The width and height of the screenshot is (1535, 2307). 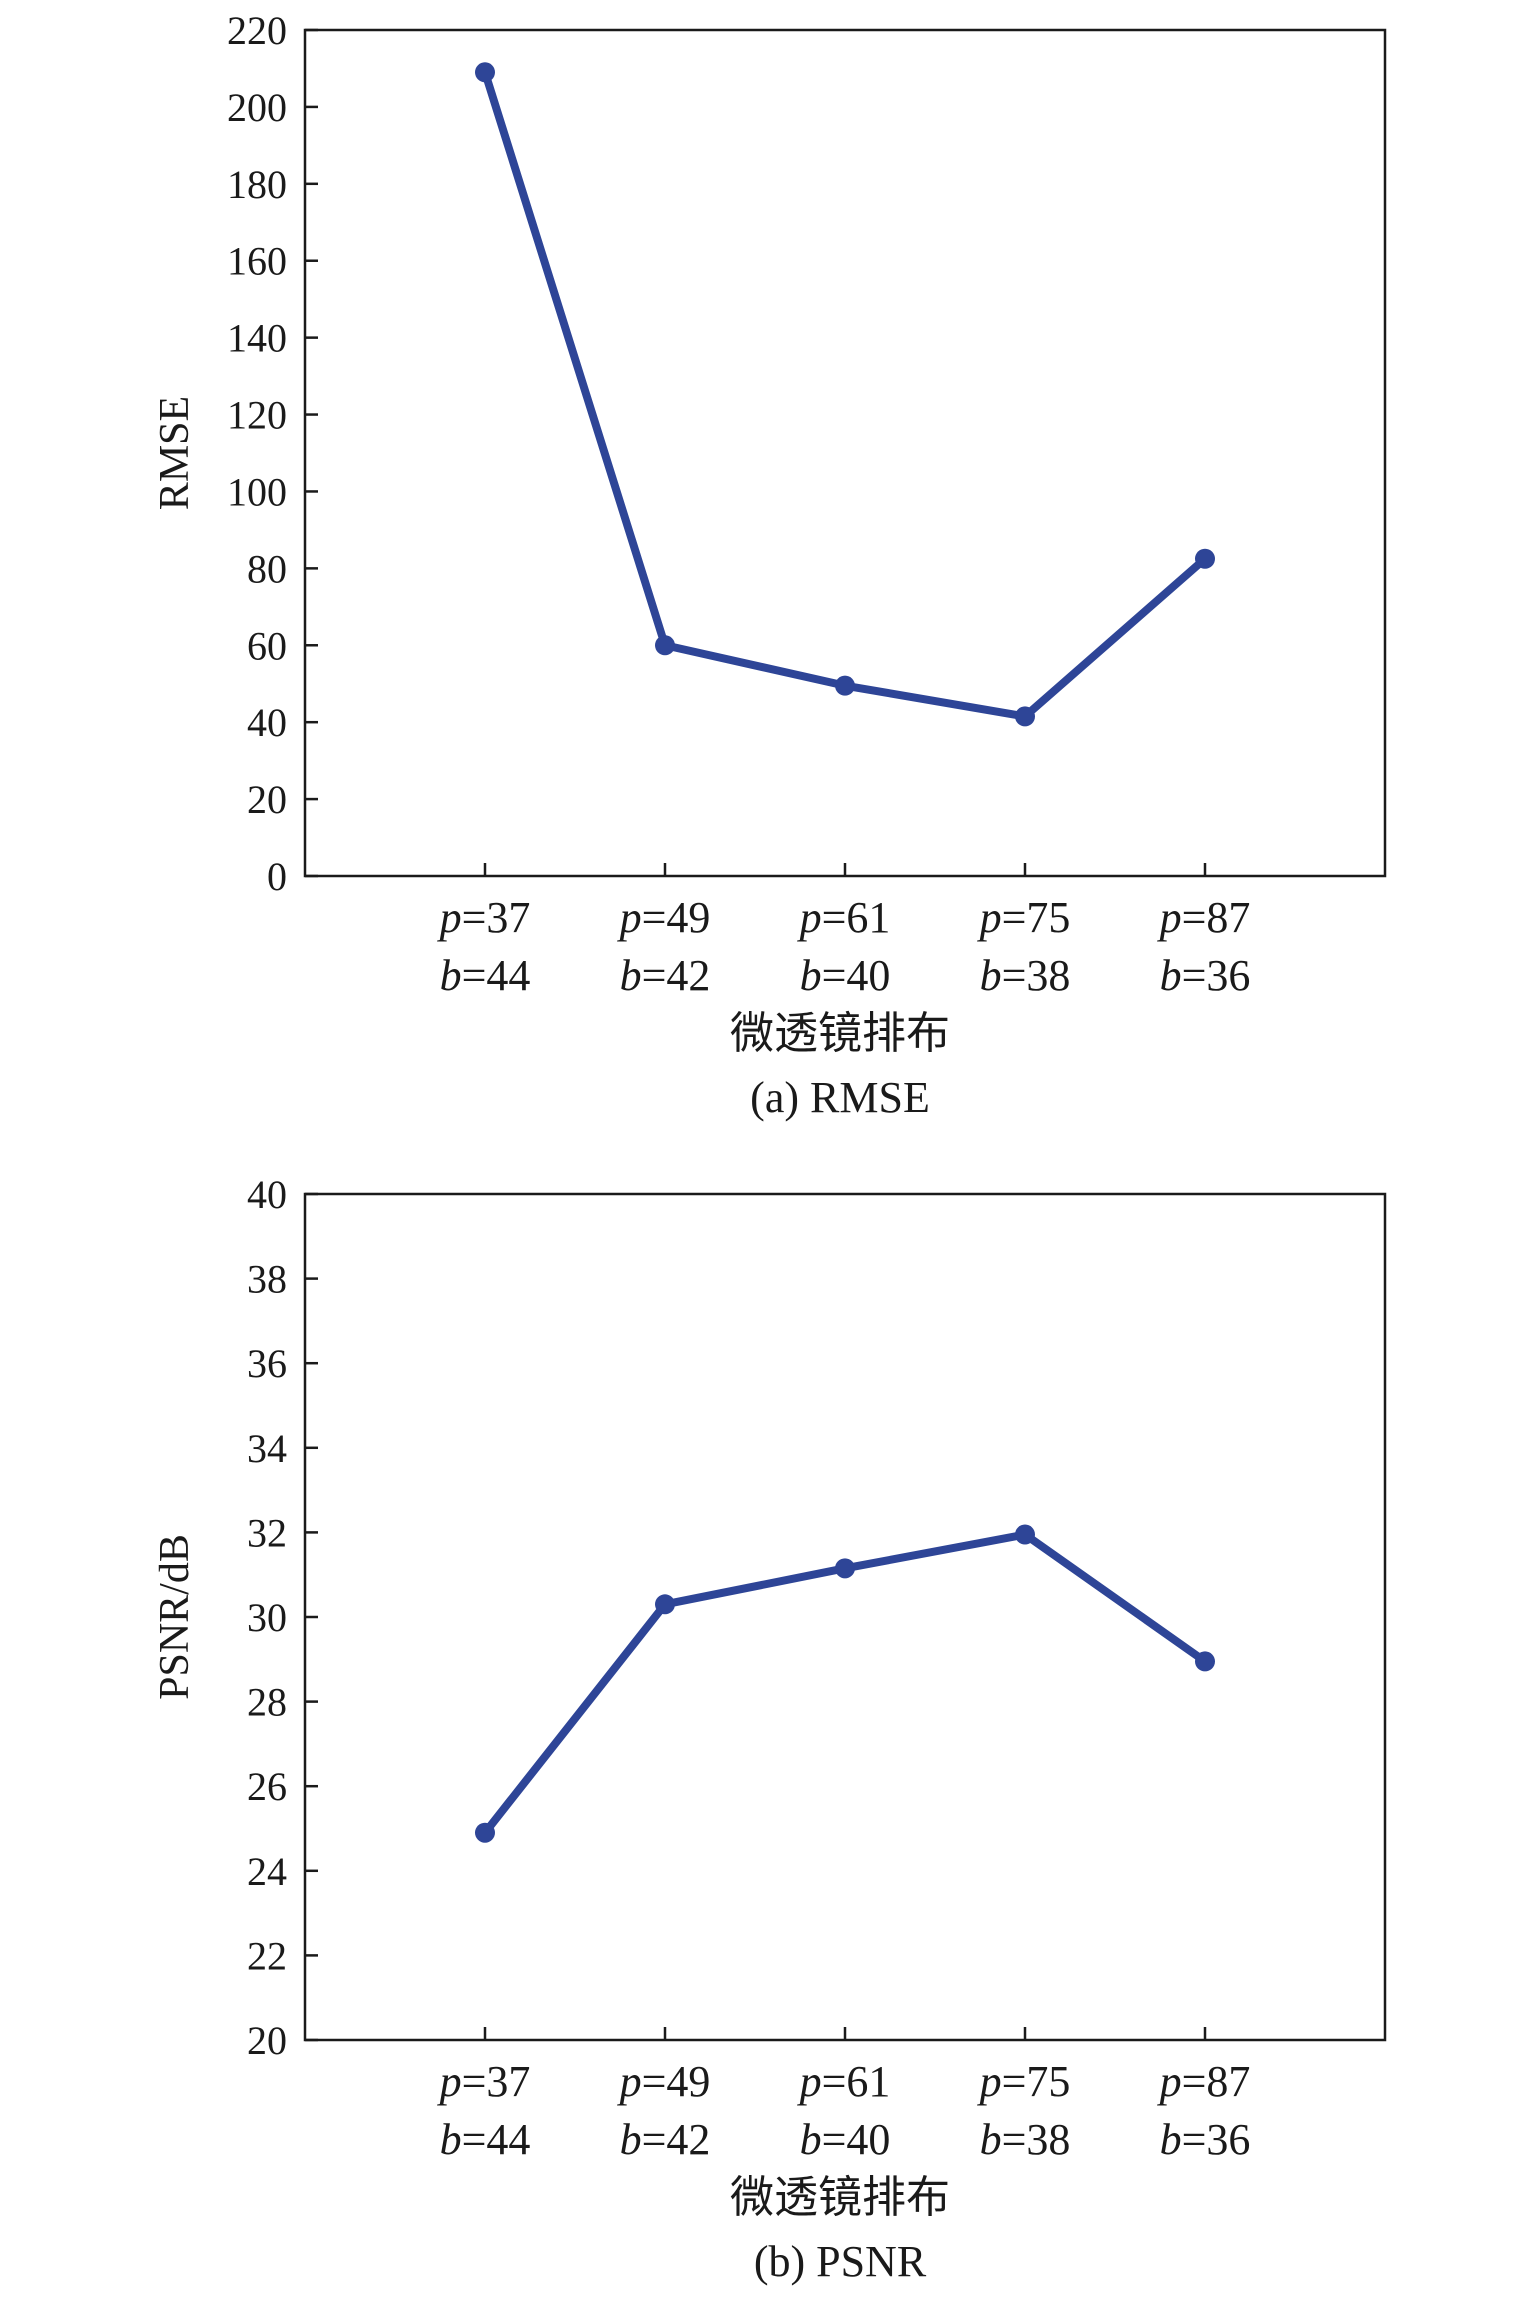 I want to click on y-tick-label: 160, so click(x=257, y=261).